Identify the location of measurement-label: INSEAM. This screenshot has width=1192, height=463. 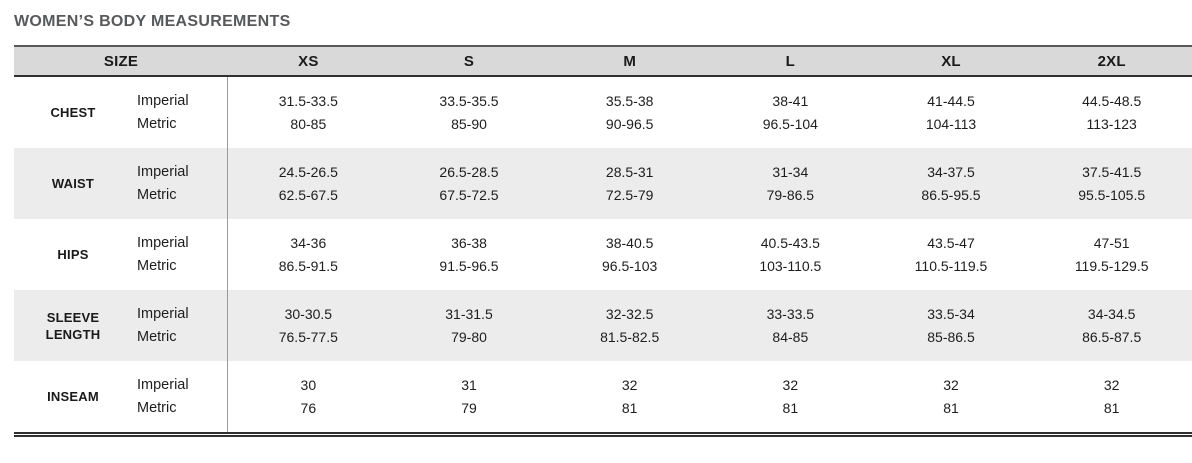
(73, 396).